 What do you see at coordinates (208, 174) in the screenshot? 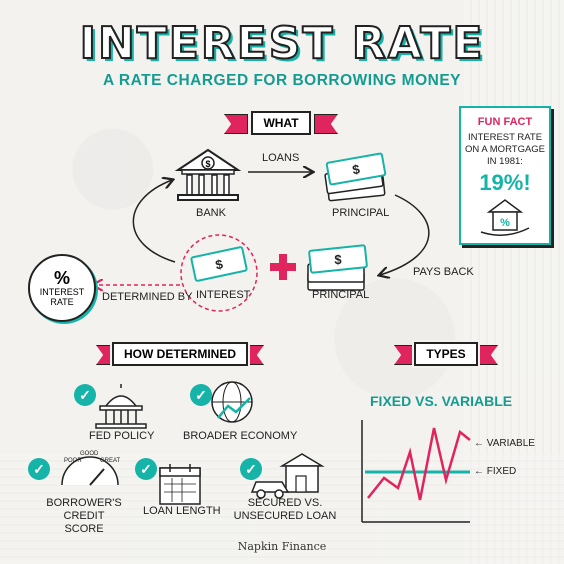
I see `bank-icon: $` at bounding box center [208, 174].